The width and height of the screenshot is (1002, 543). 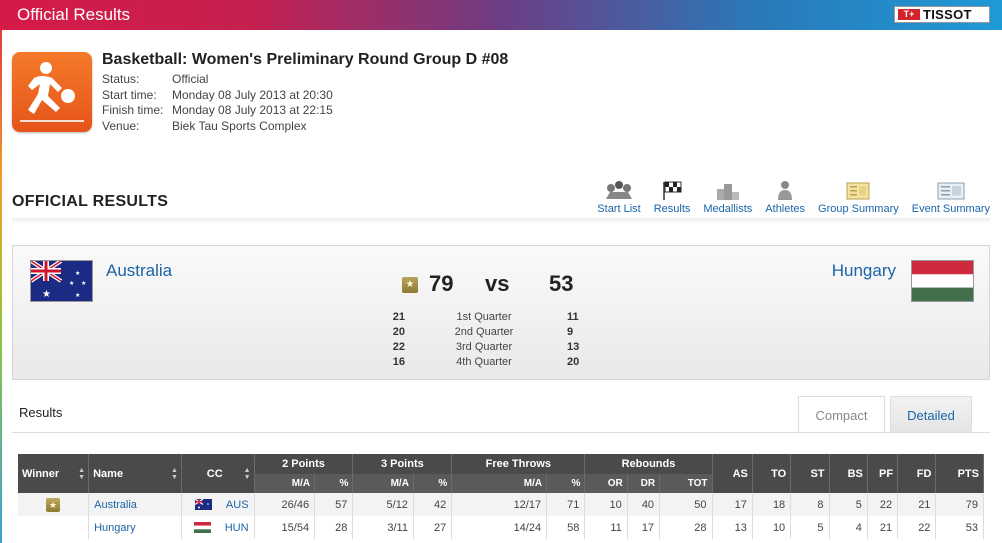 I want to click on cell-dr: 40, so click(x=644, y=504).